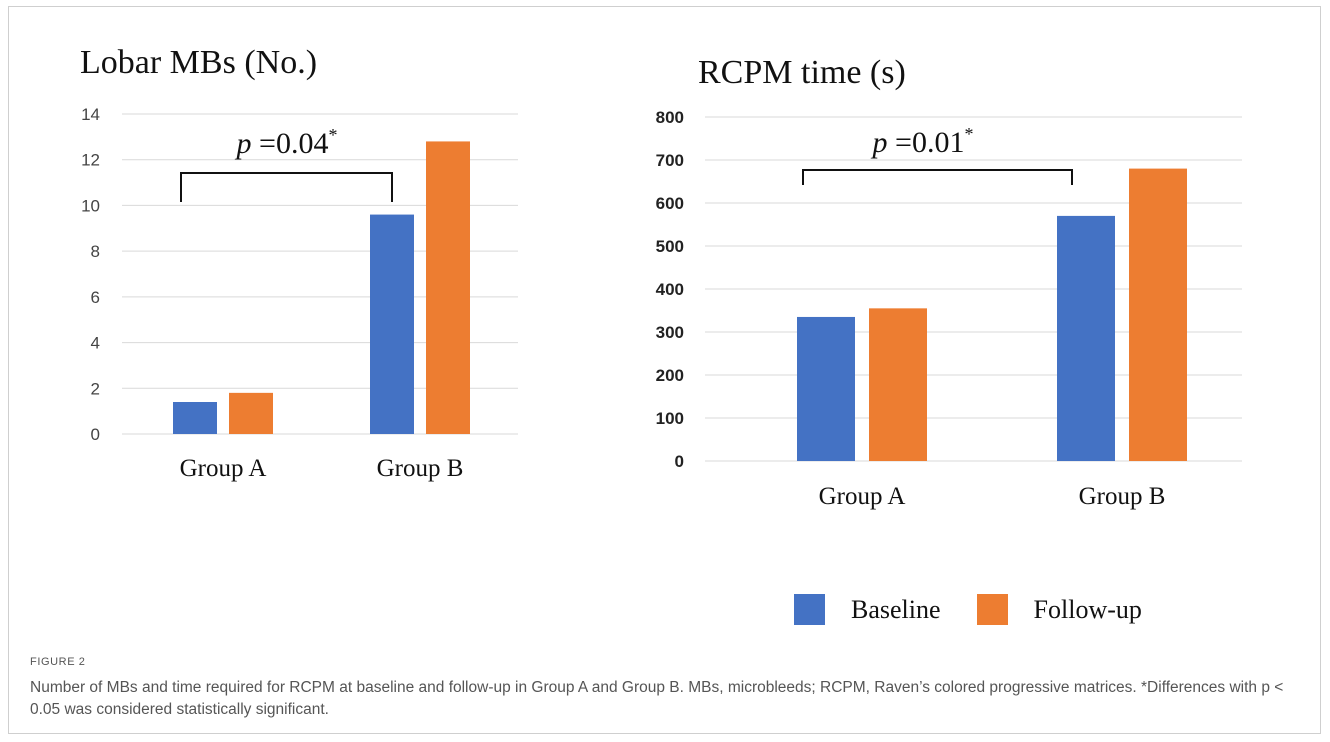 Image resolution: width=1330 pixels, height=742 pixels. I want to click on legend: Baseline Follow-up, so click(968, 609).